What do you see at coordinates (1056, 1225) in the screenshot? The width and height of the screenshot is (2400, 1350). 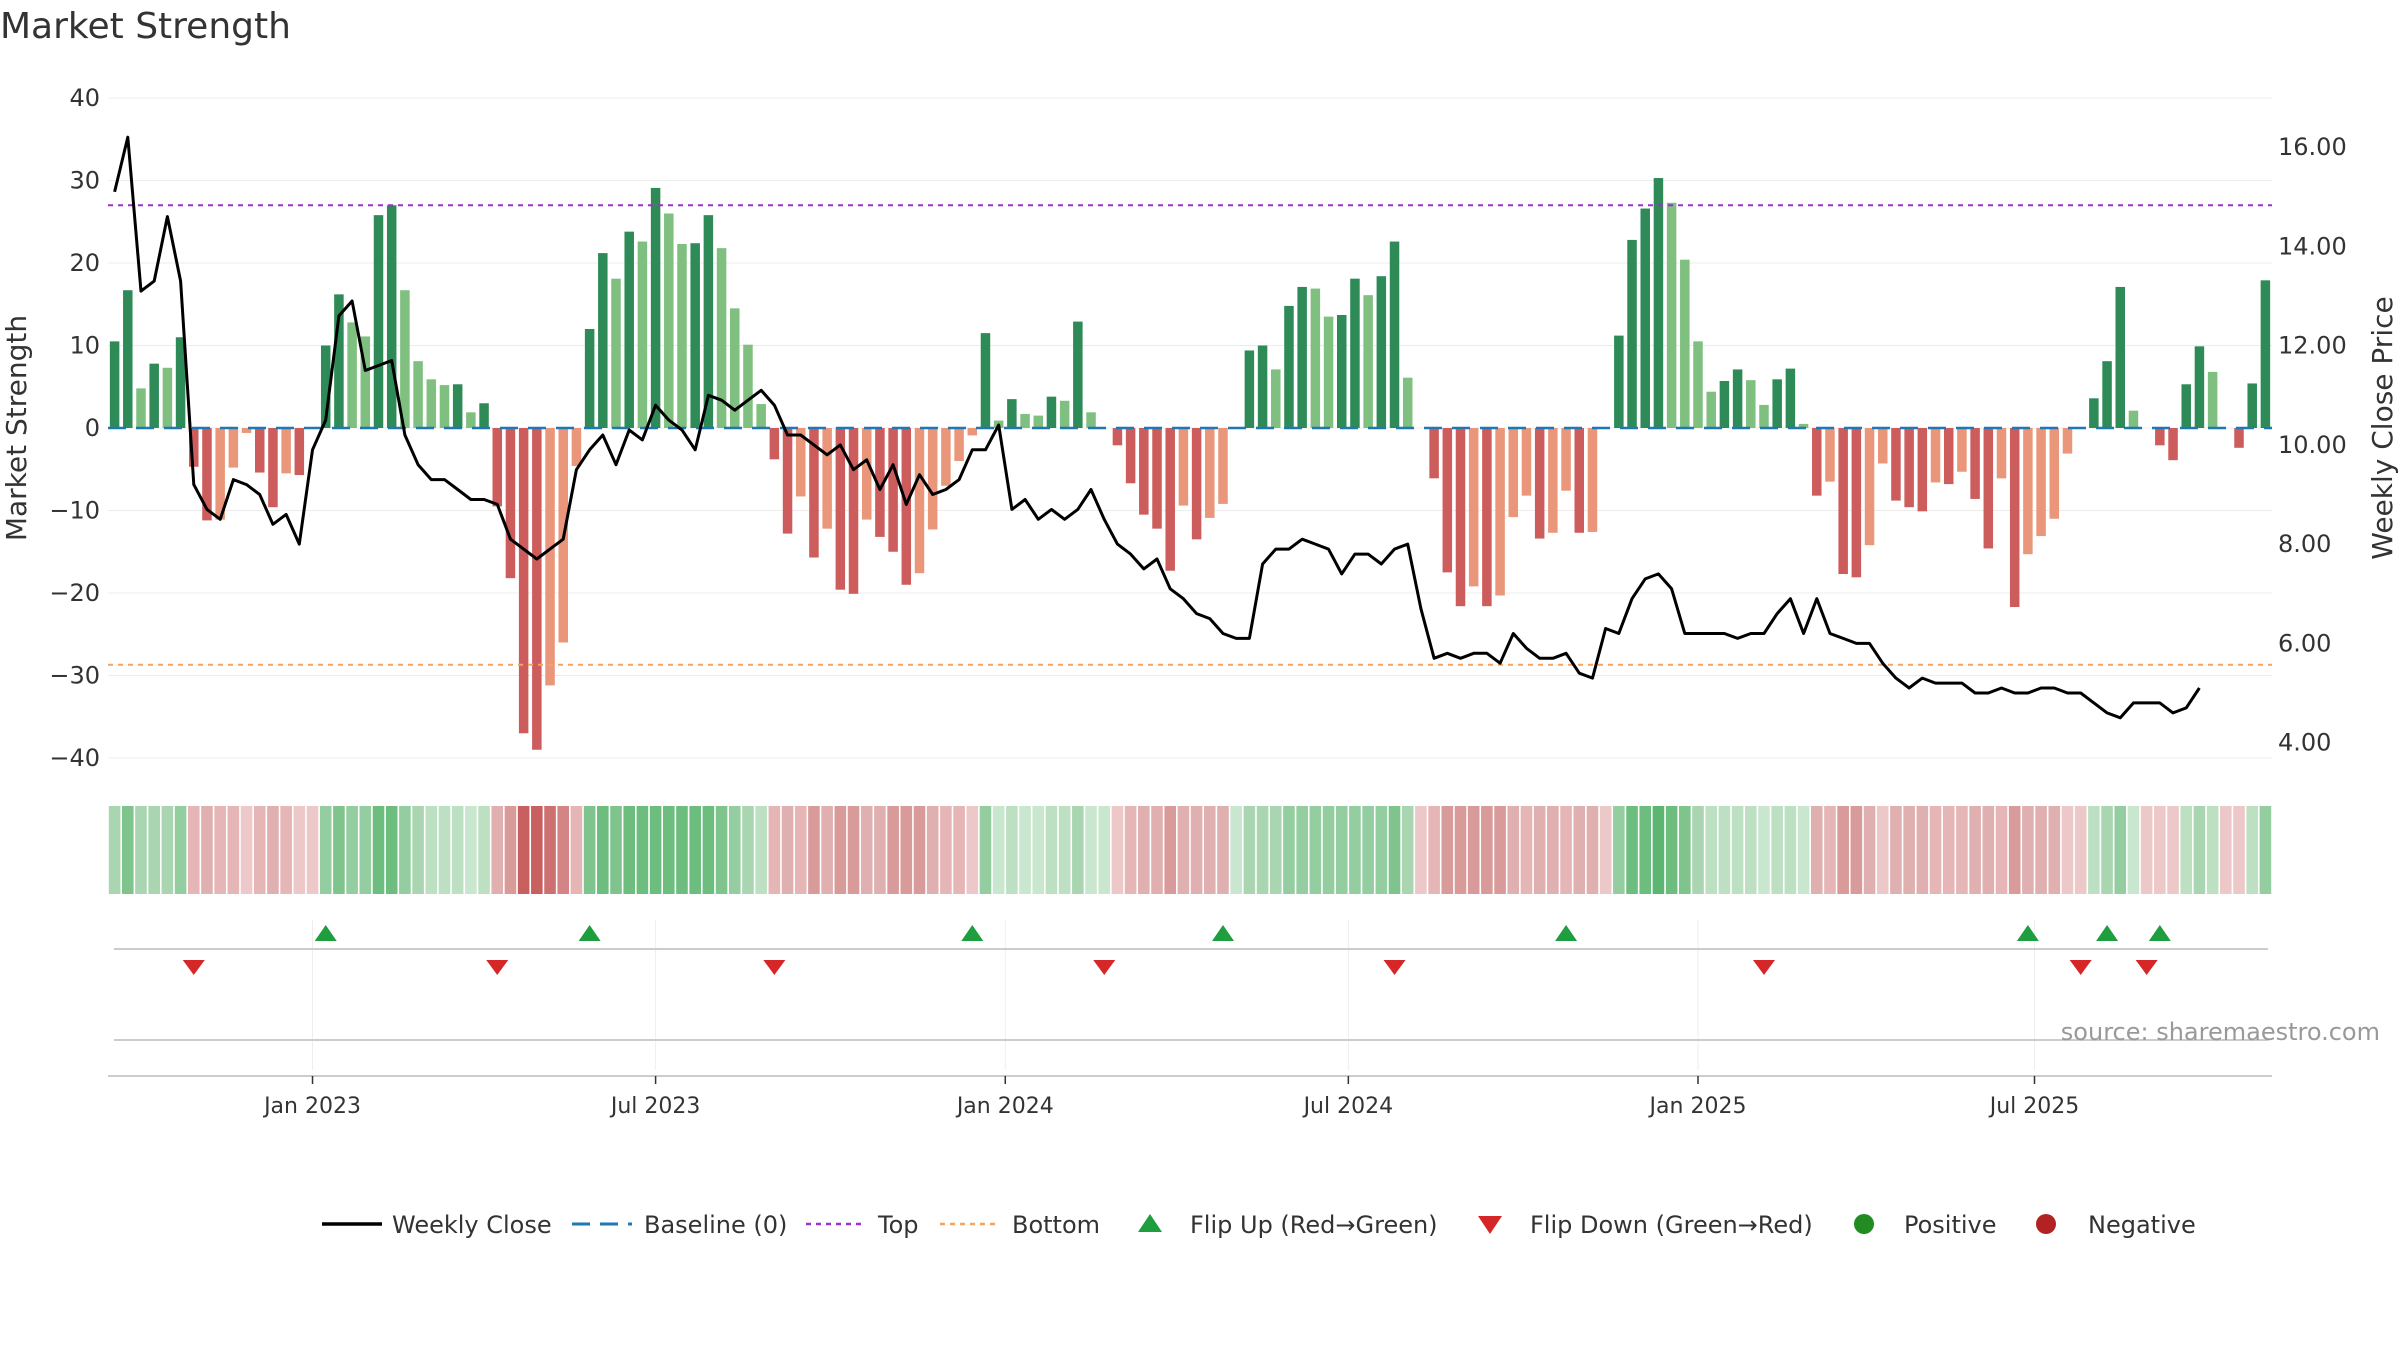 I see `legend-label: Bottom` at bounding box center [1056, 1225].